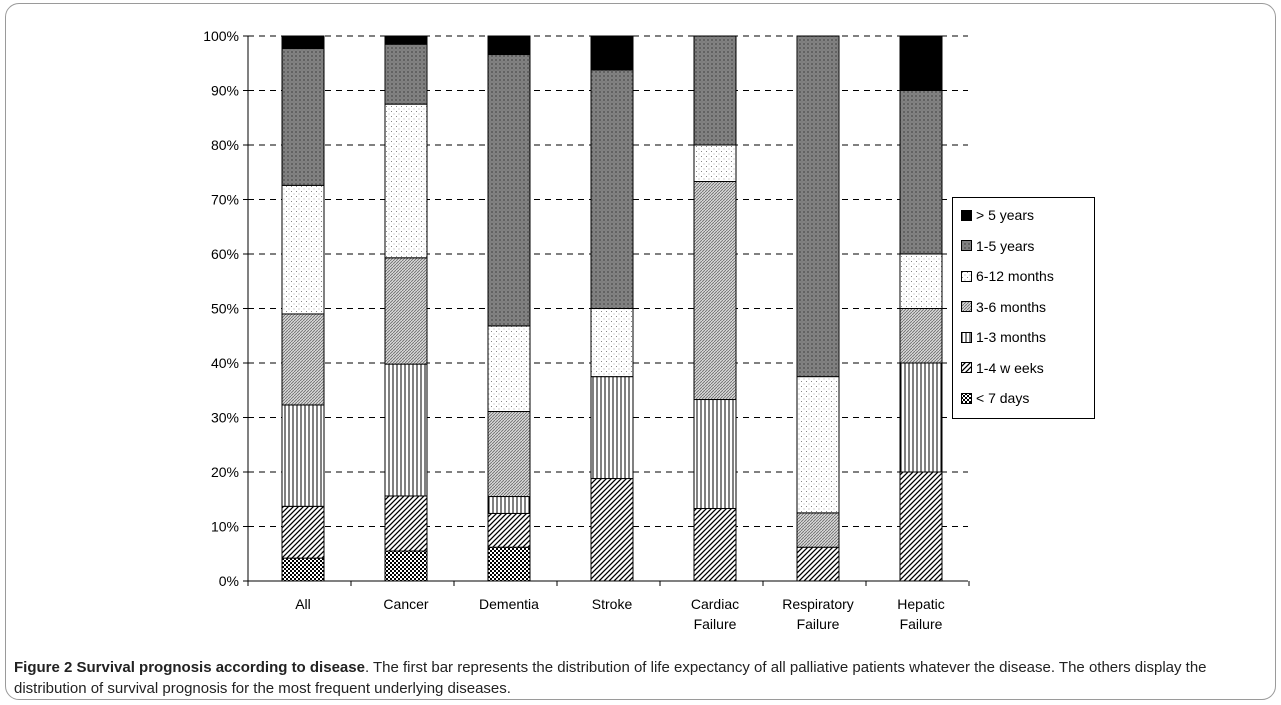 This screenshot has width=1281, height=705. I want to click on legend-label: < 7 days, so click(1003, 398).